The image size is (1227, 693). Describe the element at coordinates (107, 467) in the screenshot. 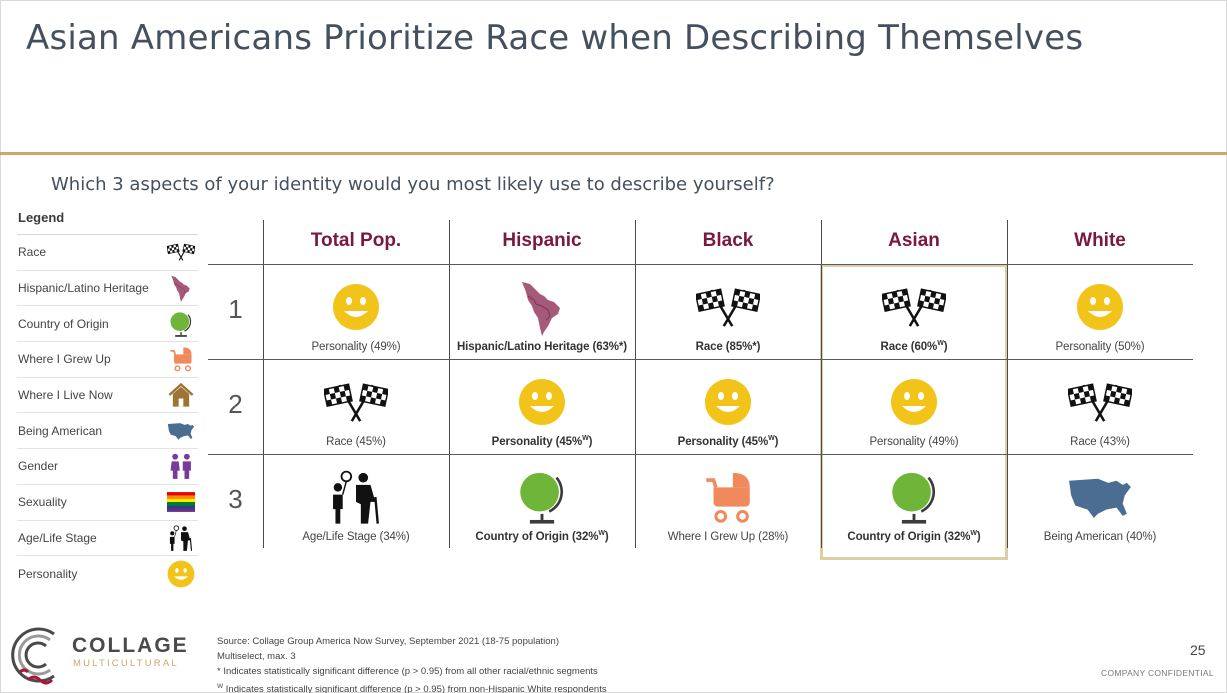

I see `legend-item: Gender` at that location.